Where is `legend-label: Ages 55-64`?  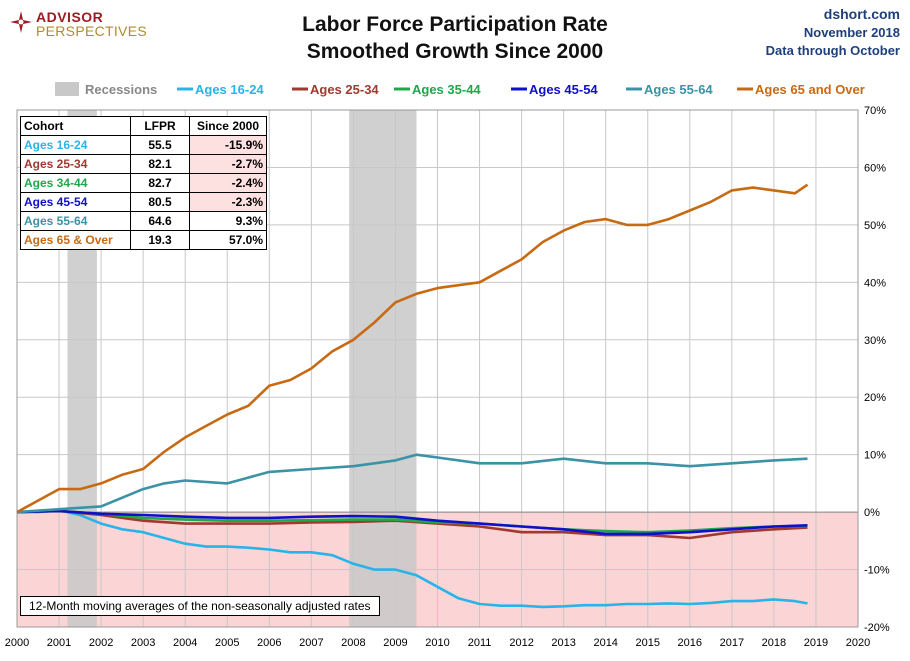 legend-label: Ages 55-64 is located at coordinates (678, 89).